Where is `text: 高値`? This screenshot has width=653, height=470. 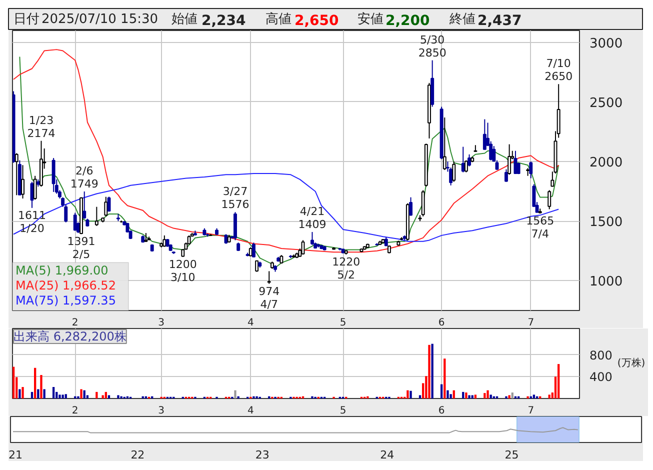 text: 高値 is located at coordinates (279, 19).